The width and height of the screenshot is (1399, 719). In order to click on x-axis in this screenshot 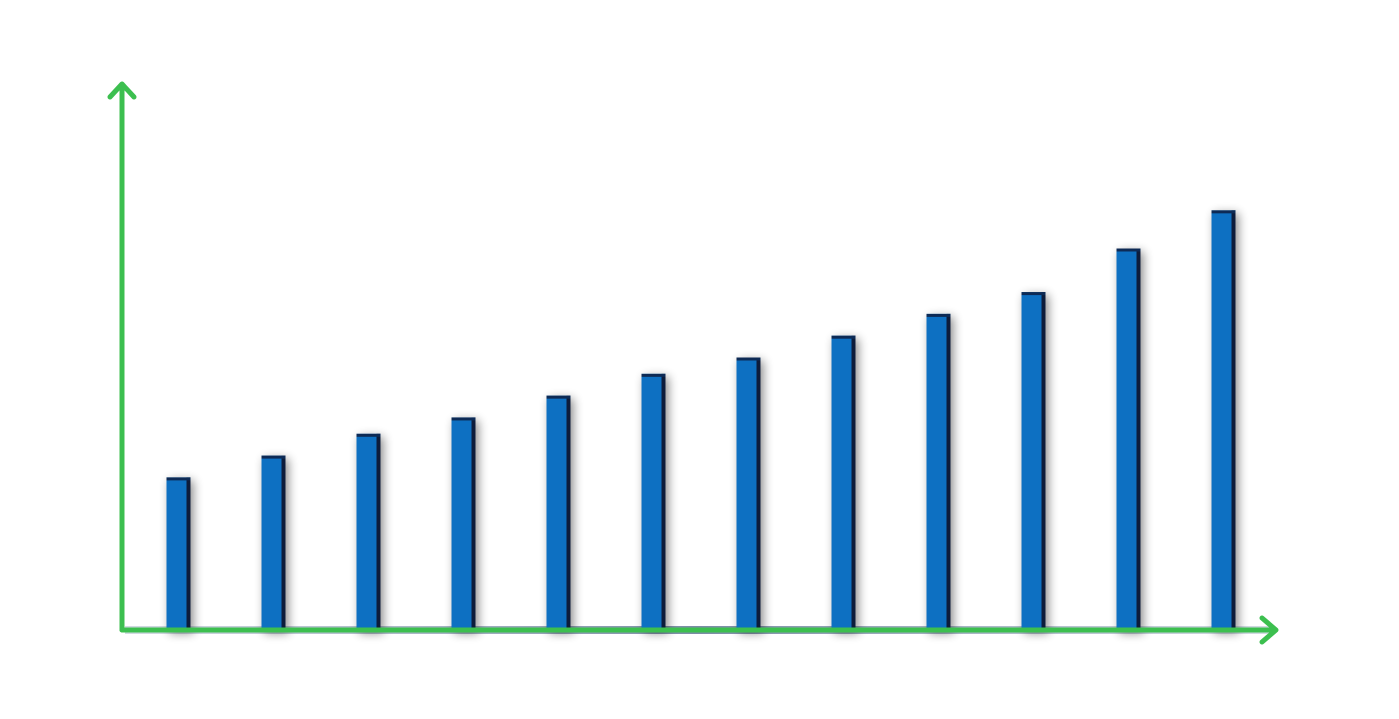, I will do `click(699, 630)`.